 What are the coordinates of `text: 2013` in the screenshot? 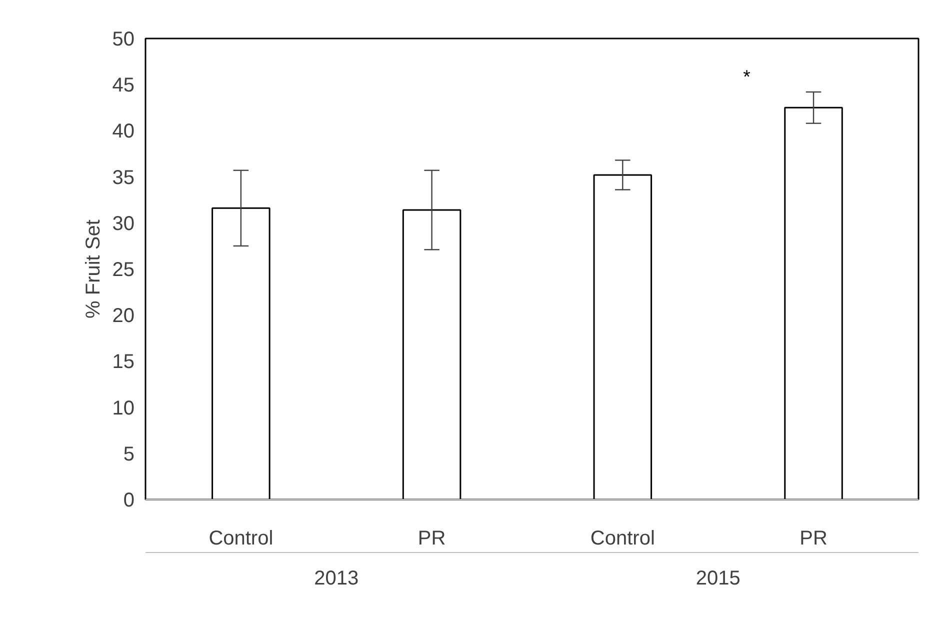 It's located at (336, 579).